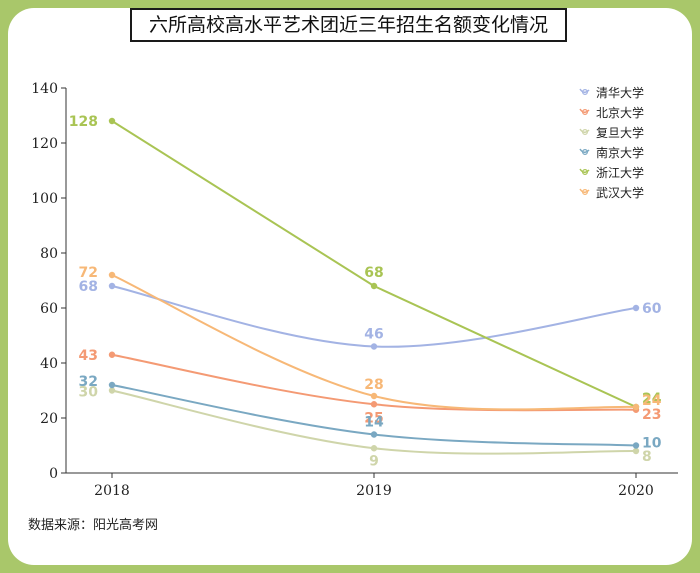 Image resolution: width=700 pixels, height=573 pixels. Describe the element at coordinates (620, 132) in the screenshot. I see `legend-label: 复旦大学` at that location.